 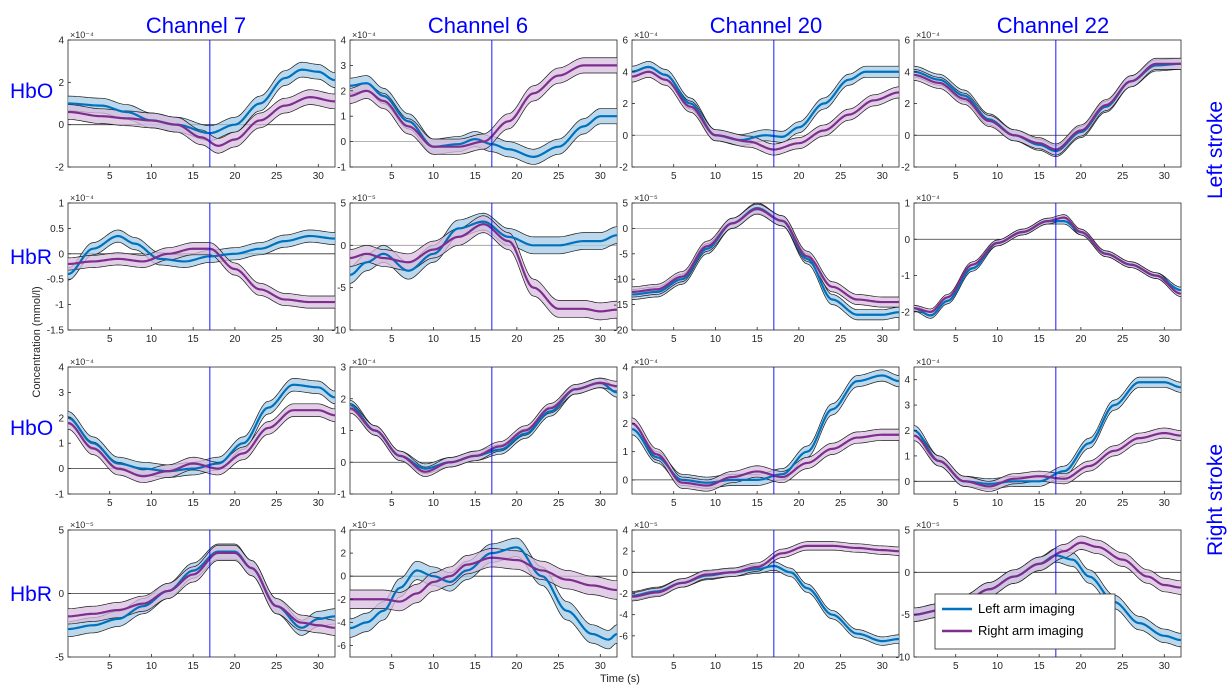 What do you see at coordinates (201, 261) in the screenshot?
I see `left-ci-lower` at bounding box center [201, 261].